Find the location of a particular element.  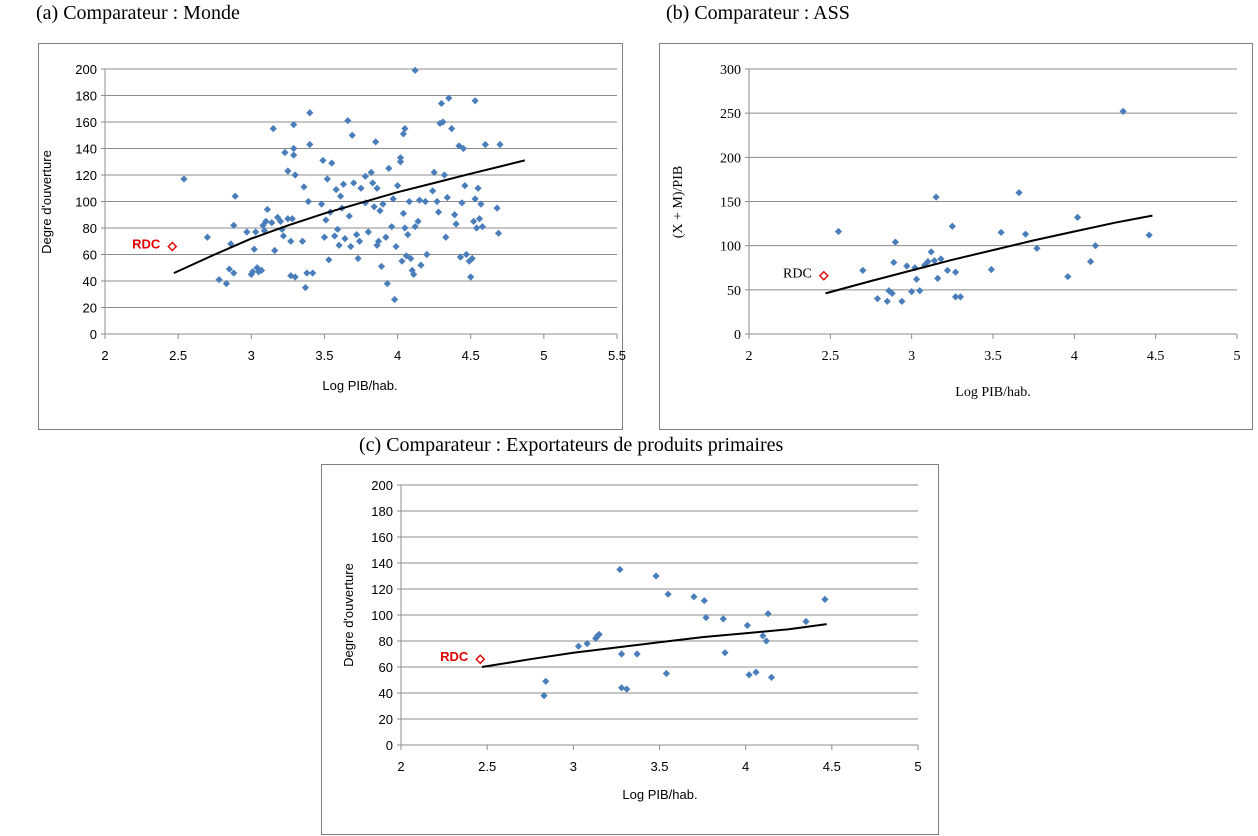

y-tick-label: 140 is located at coordinates (382, 563).